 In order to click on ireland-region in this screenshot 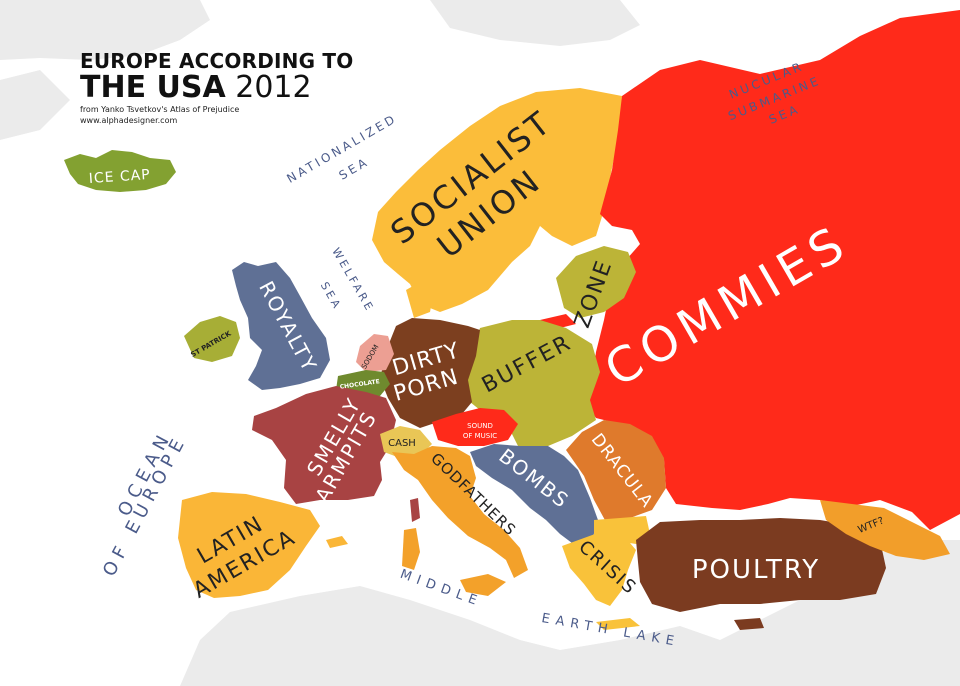, I will do `click(212, 339)`.